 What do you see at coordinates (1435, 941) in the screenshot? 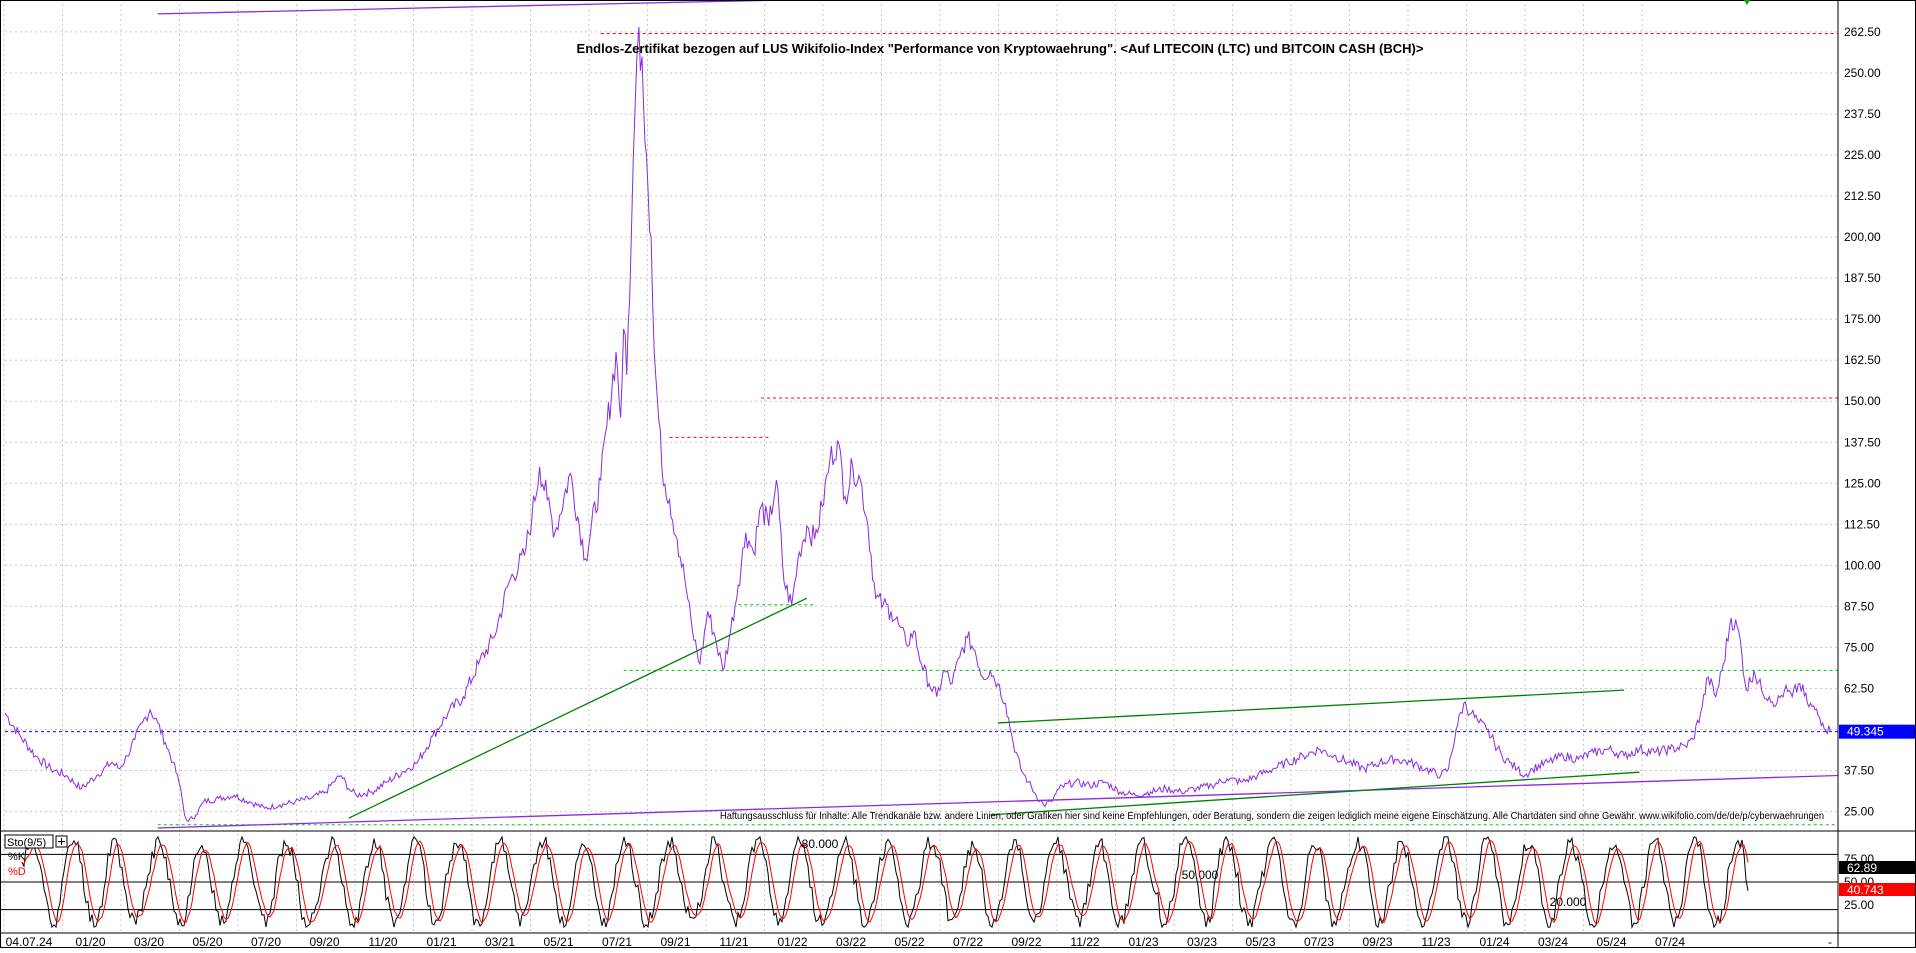
I see `x-tick-label: 11/23` at bounding box center [1435, 941].